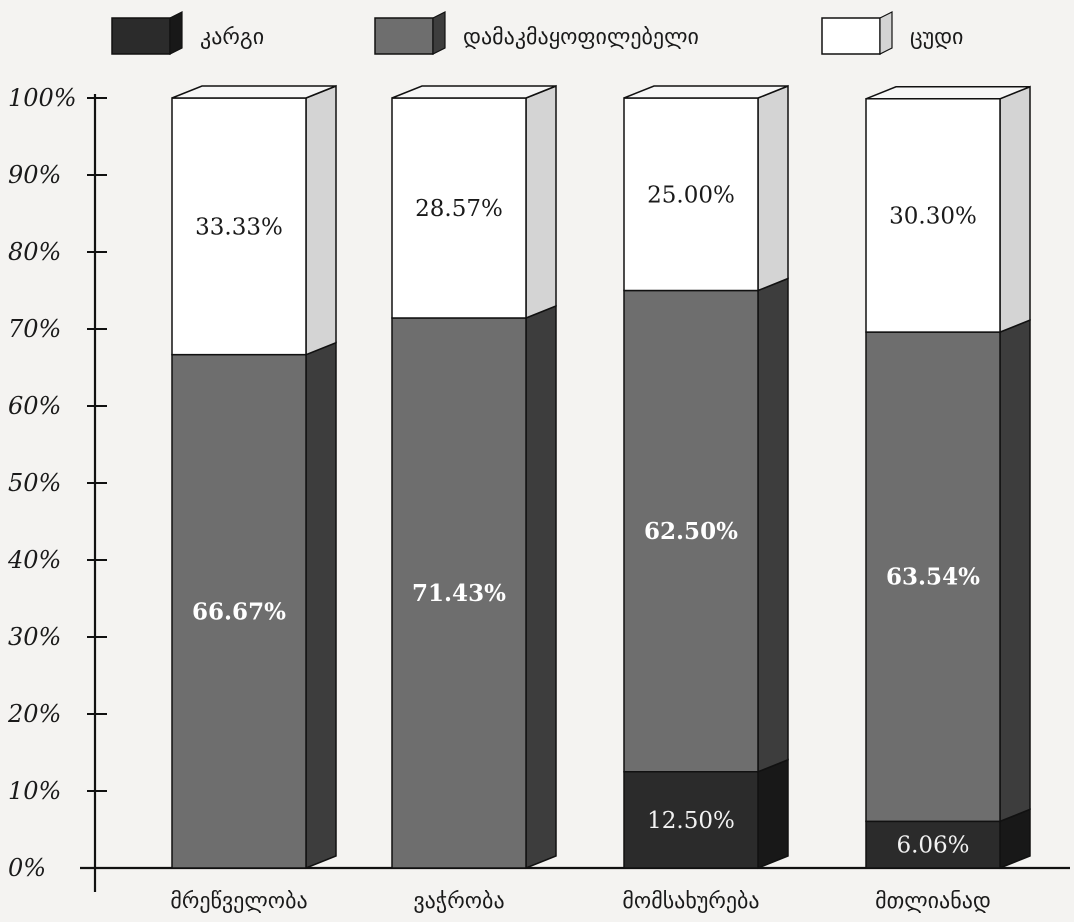 Image resolution: width=1074 pixels, height=922 pixels. Describe the element at coordinates (34, 252) in the screenshot. I see `y-tick-label: 80%` at that location.